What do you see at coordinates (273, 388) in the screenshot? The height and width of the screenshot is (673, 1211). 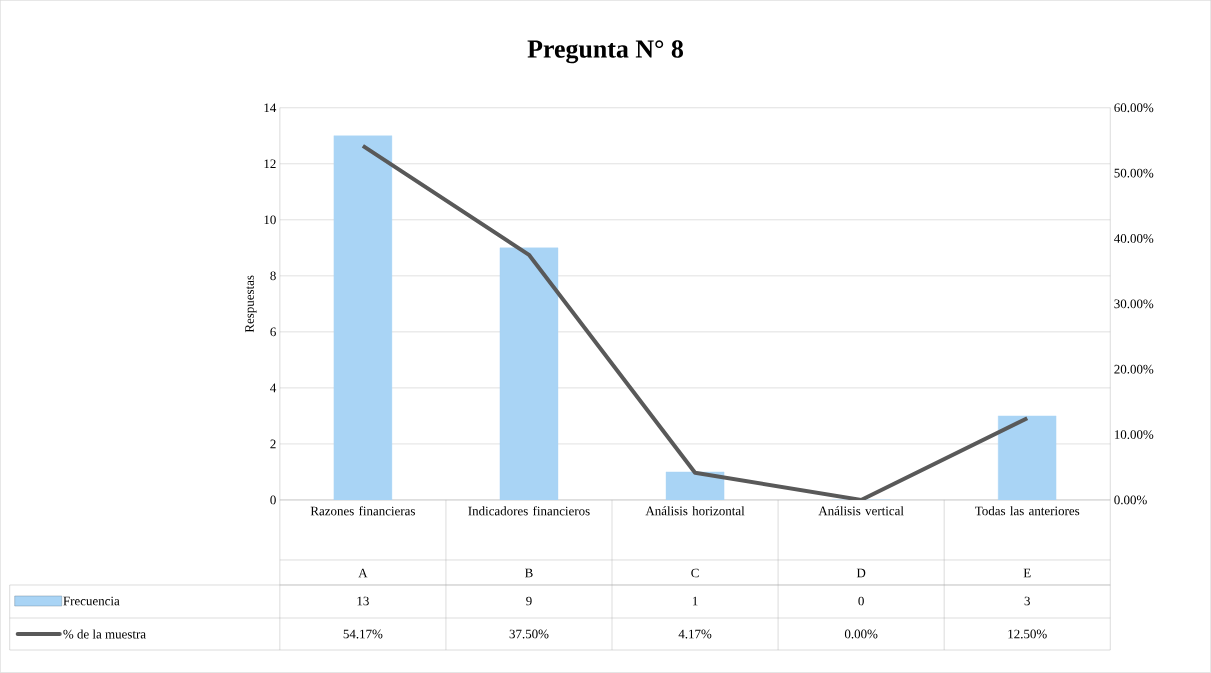 I see `y-tick-label: 4` at bounding box center [273, 388].